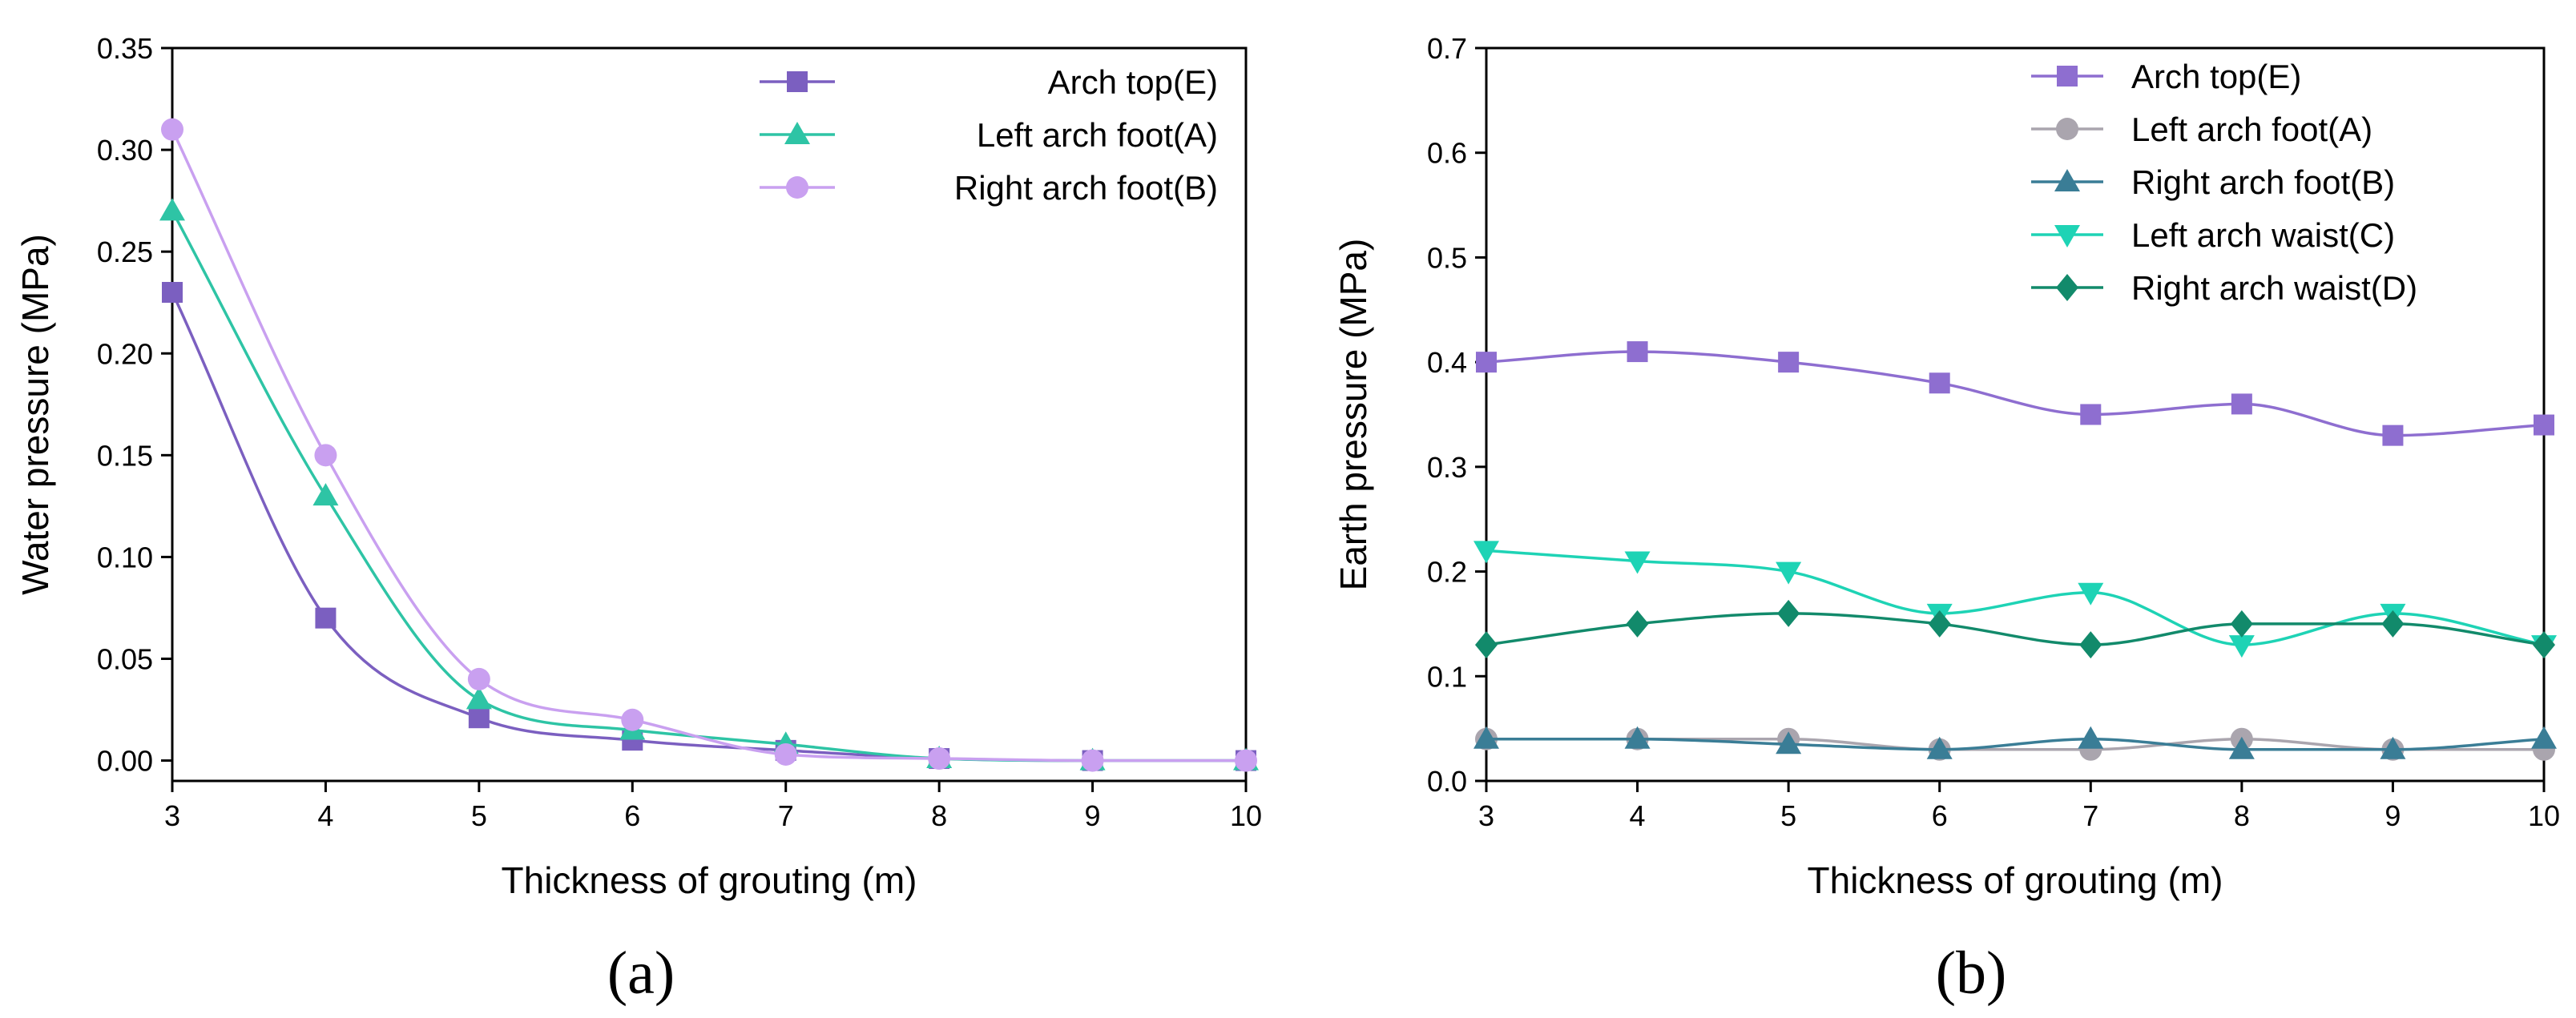 This screenshot has width=2576, height=1018. I want to click on legend-entry: Left arch waist(C), so click(2213, 235).